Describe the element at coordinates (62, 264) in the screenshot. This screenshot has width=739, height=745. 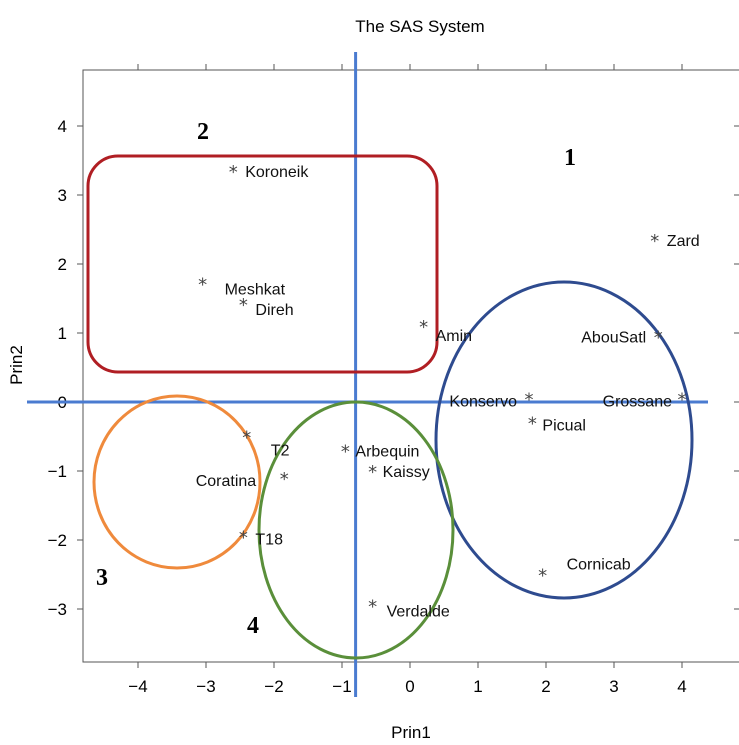
I see `y-tick-label: 2` at that location.